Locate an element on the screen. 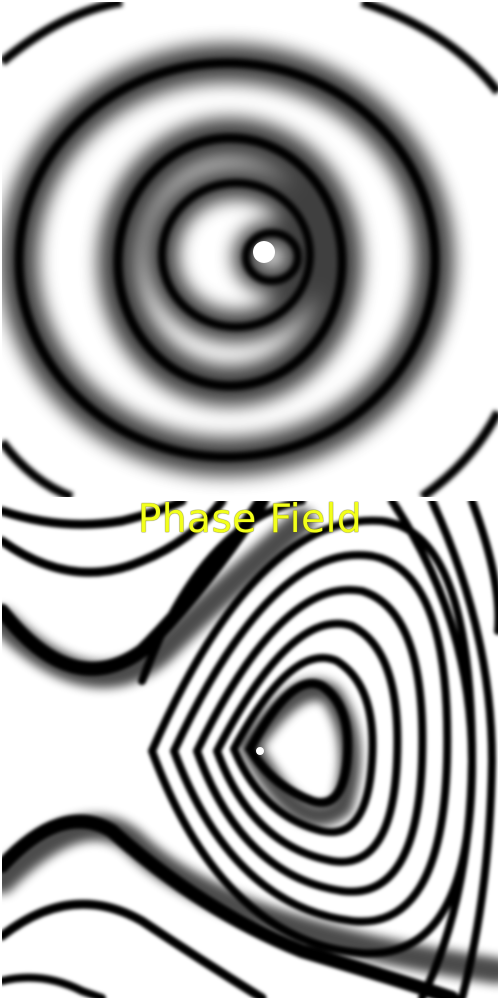  phase-field-caption: Phase Field is located at coordinates (250, 519).